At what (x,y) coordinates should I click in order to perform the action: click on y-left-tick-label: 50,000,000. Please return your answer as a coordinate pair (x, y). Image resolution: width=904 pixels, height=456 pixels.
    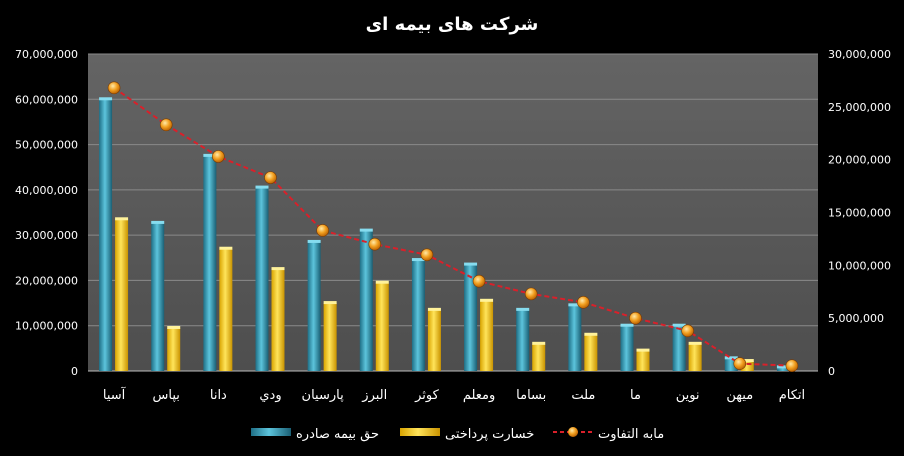
    Looking at the image, I should click on (46, 145).